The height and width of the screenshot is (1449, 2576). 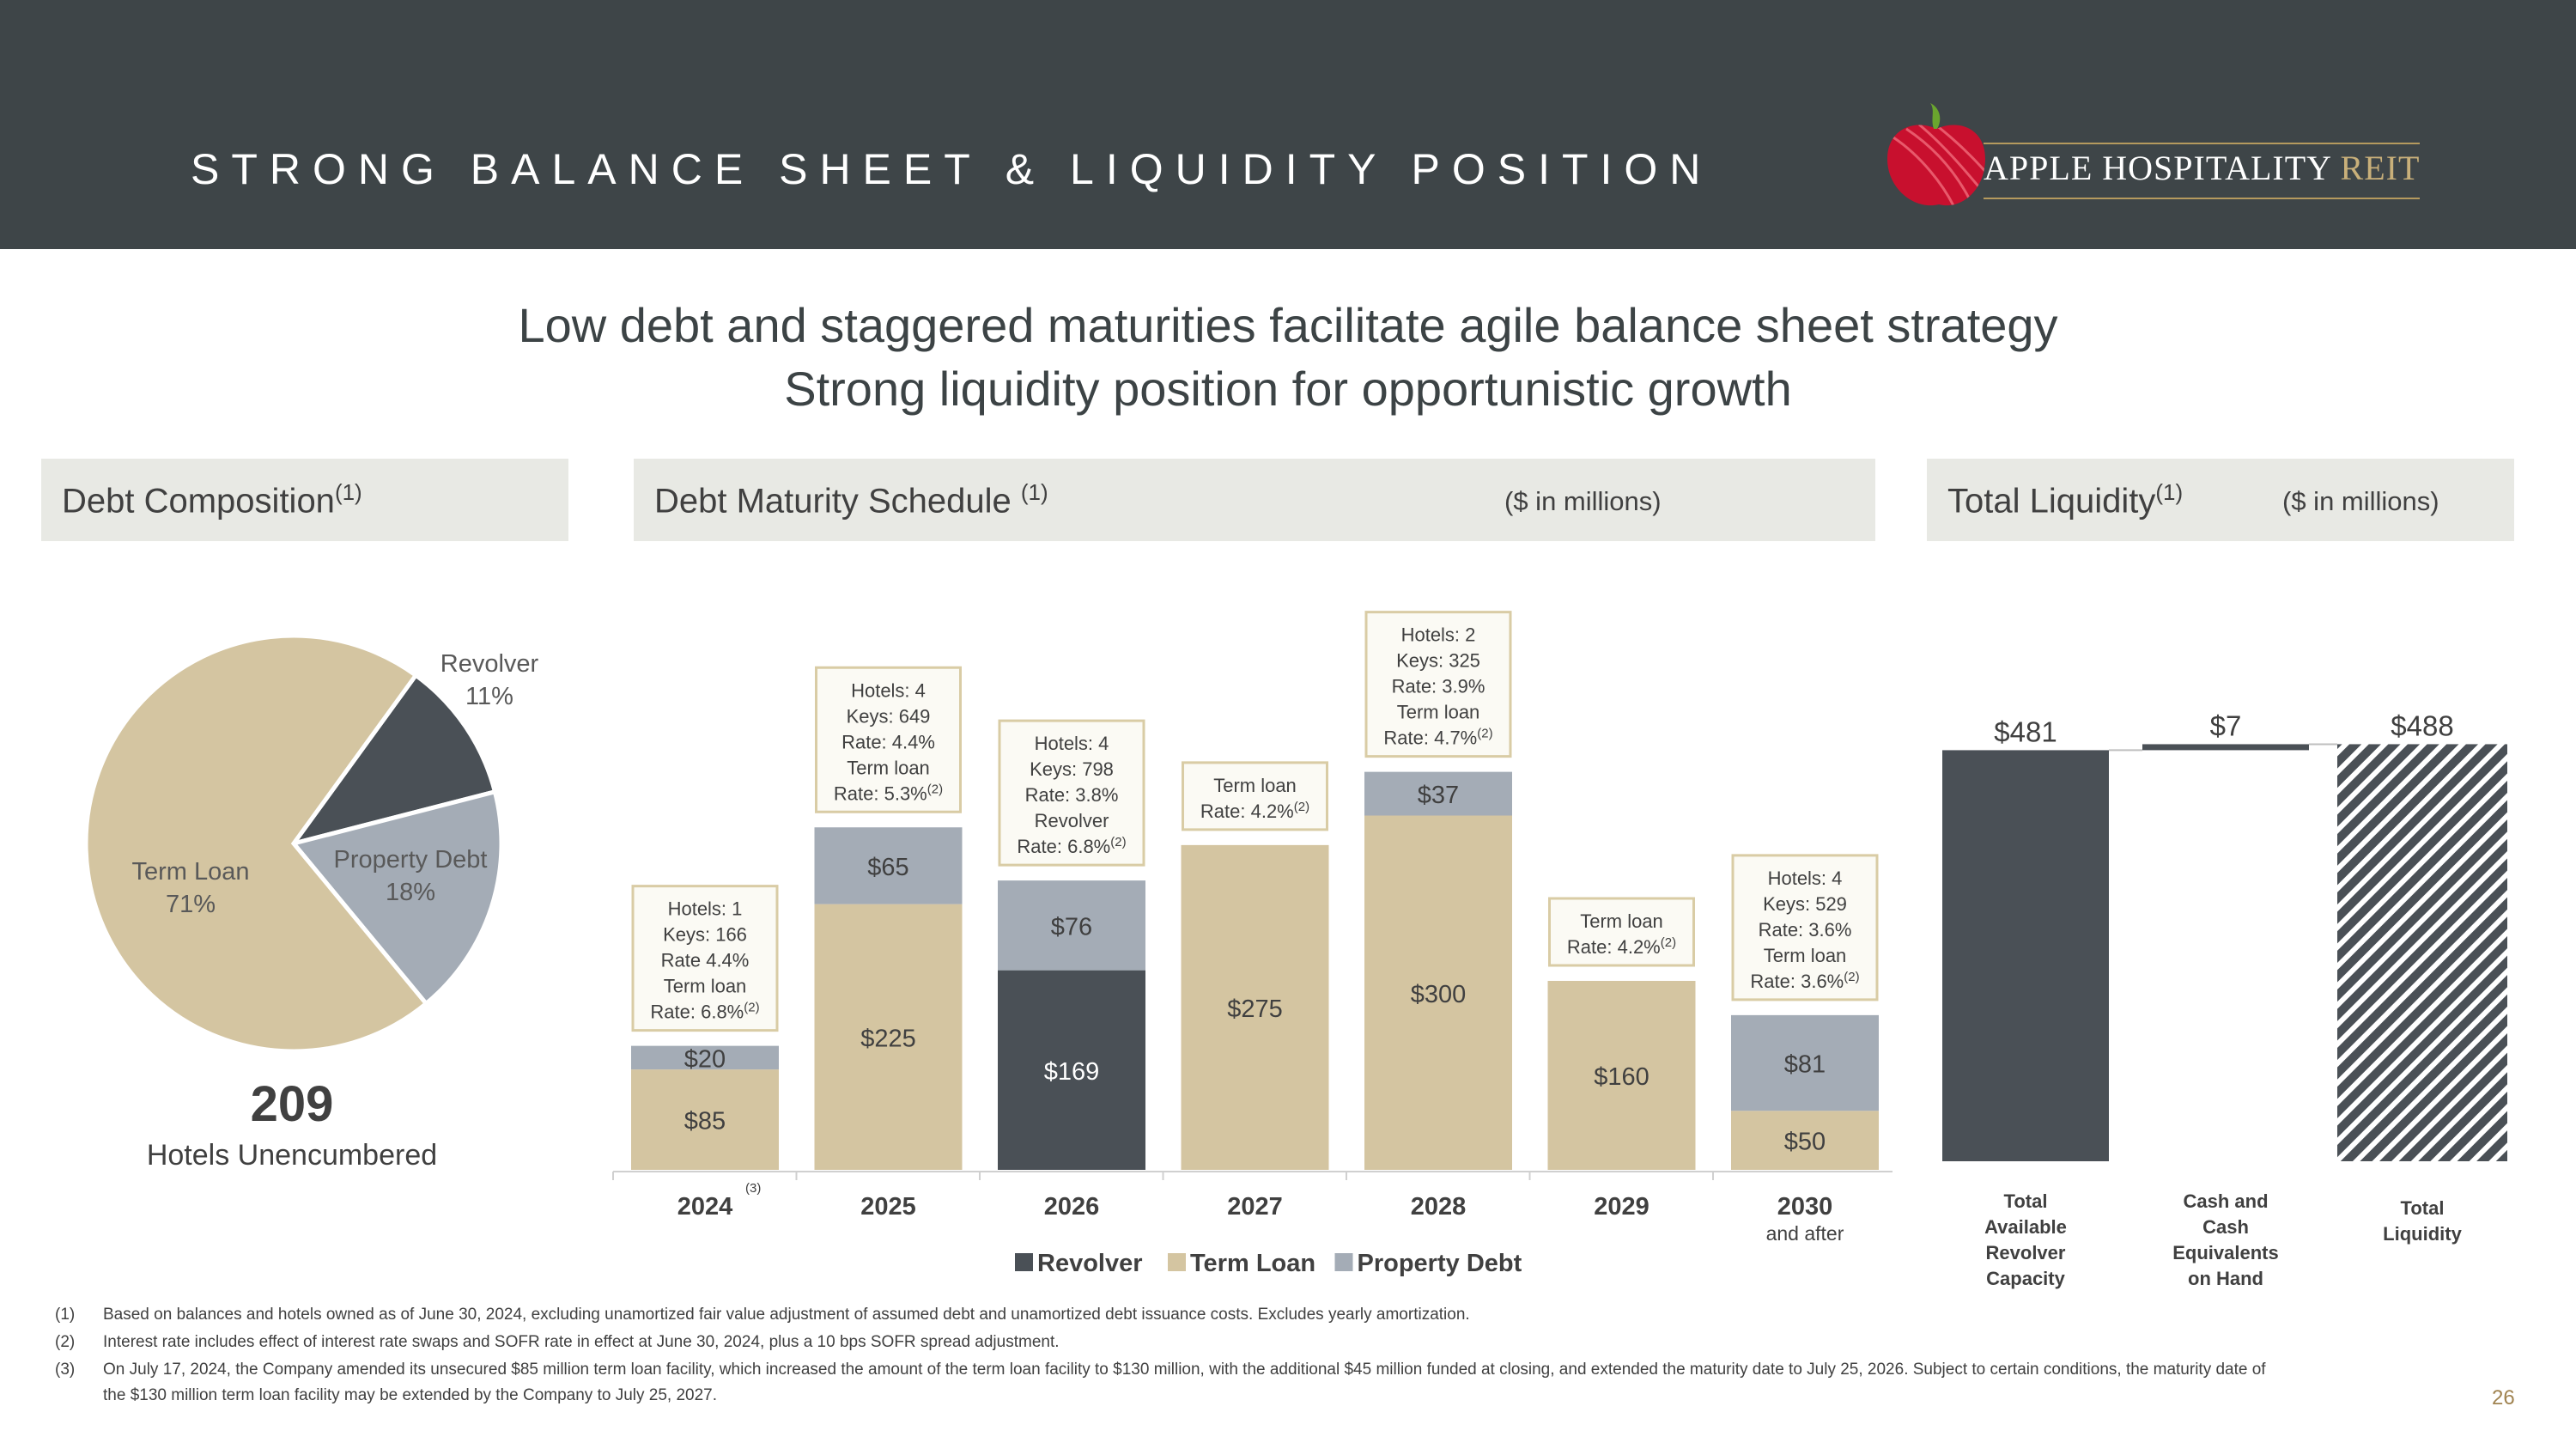 What do you see at coordinates (411, 860) in the screenshot?
I see `pie-label-property-debt: Property Debt` at bounding box center [411, 860].